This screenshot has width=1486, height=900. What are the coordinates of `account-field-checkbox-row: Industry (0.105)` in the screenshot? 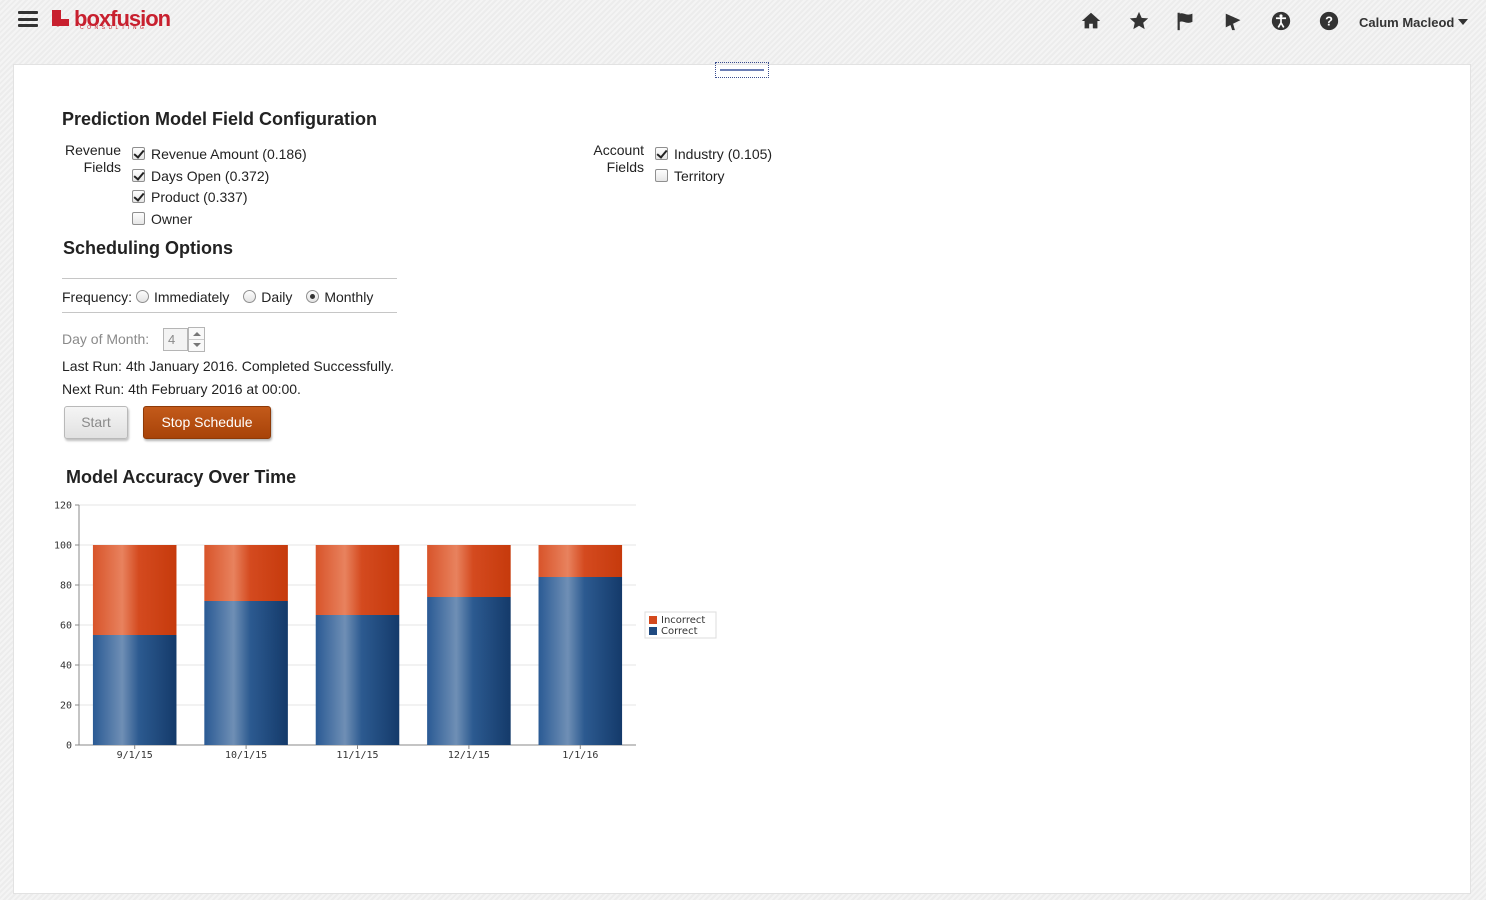 It's located at (713, 154).